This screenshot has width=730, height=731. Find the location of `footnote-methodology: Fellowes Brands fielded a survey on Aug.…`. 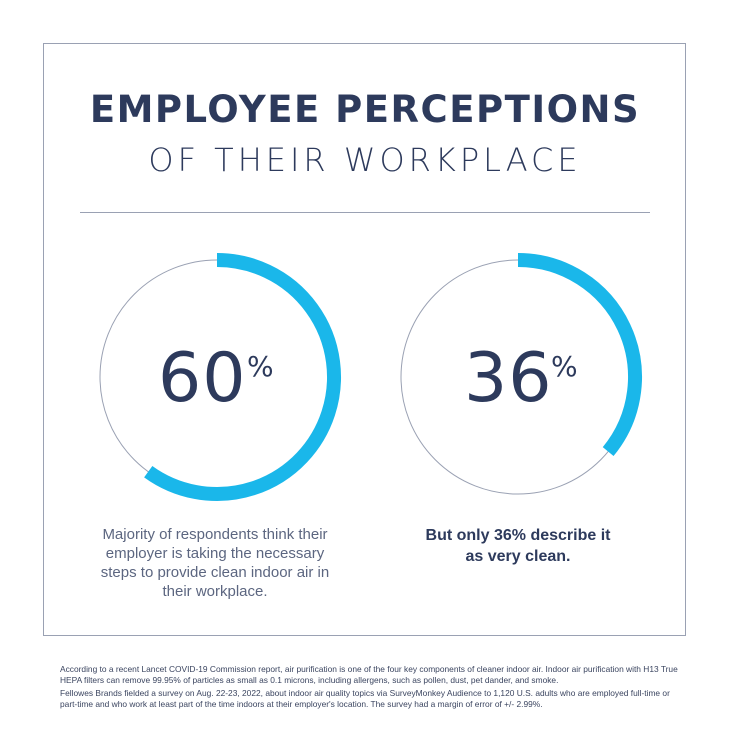

footnote-methodology: Fellowes Brands fielded a survey on Aug.… is located at coordinates (365, 698).